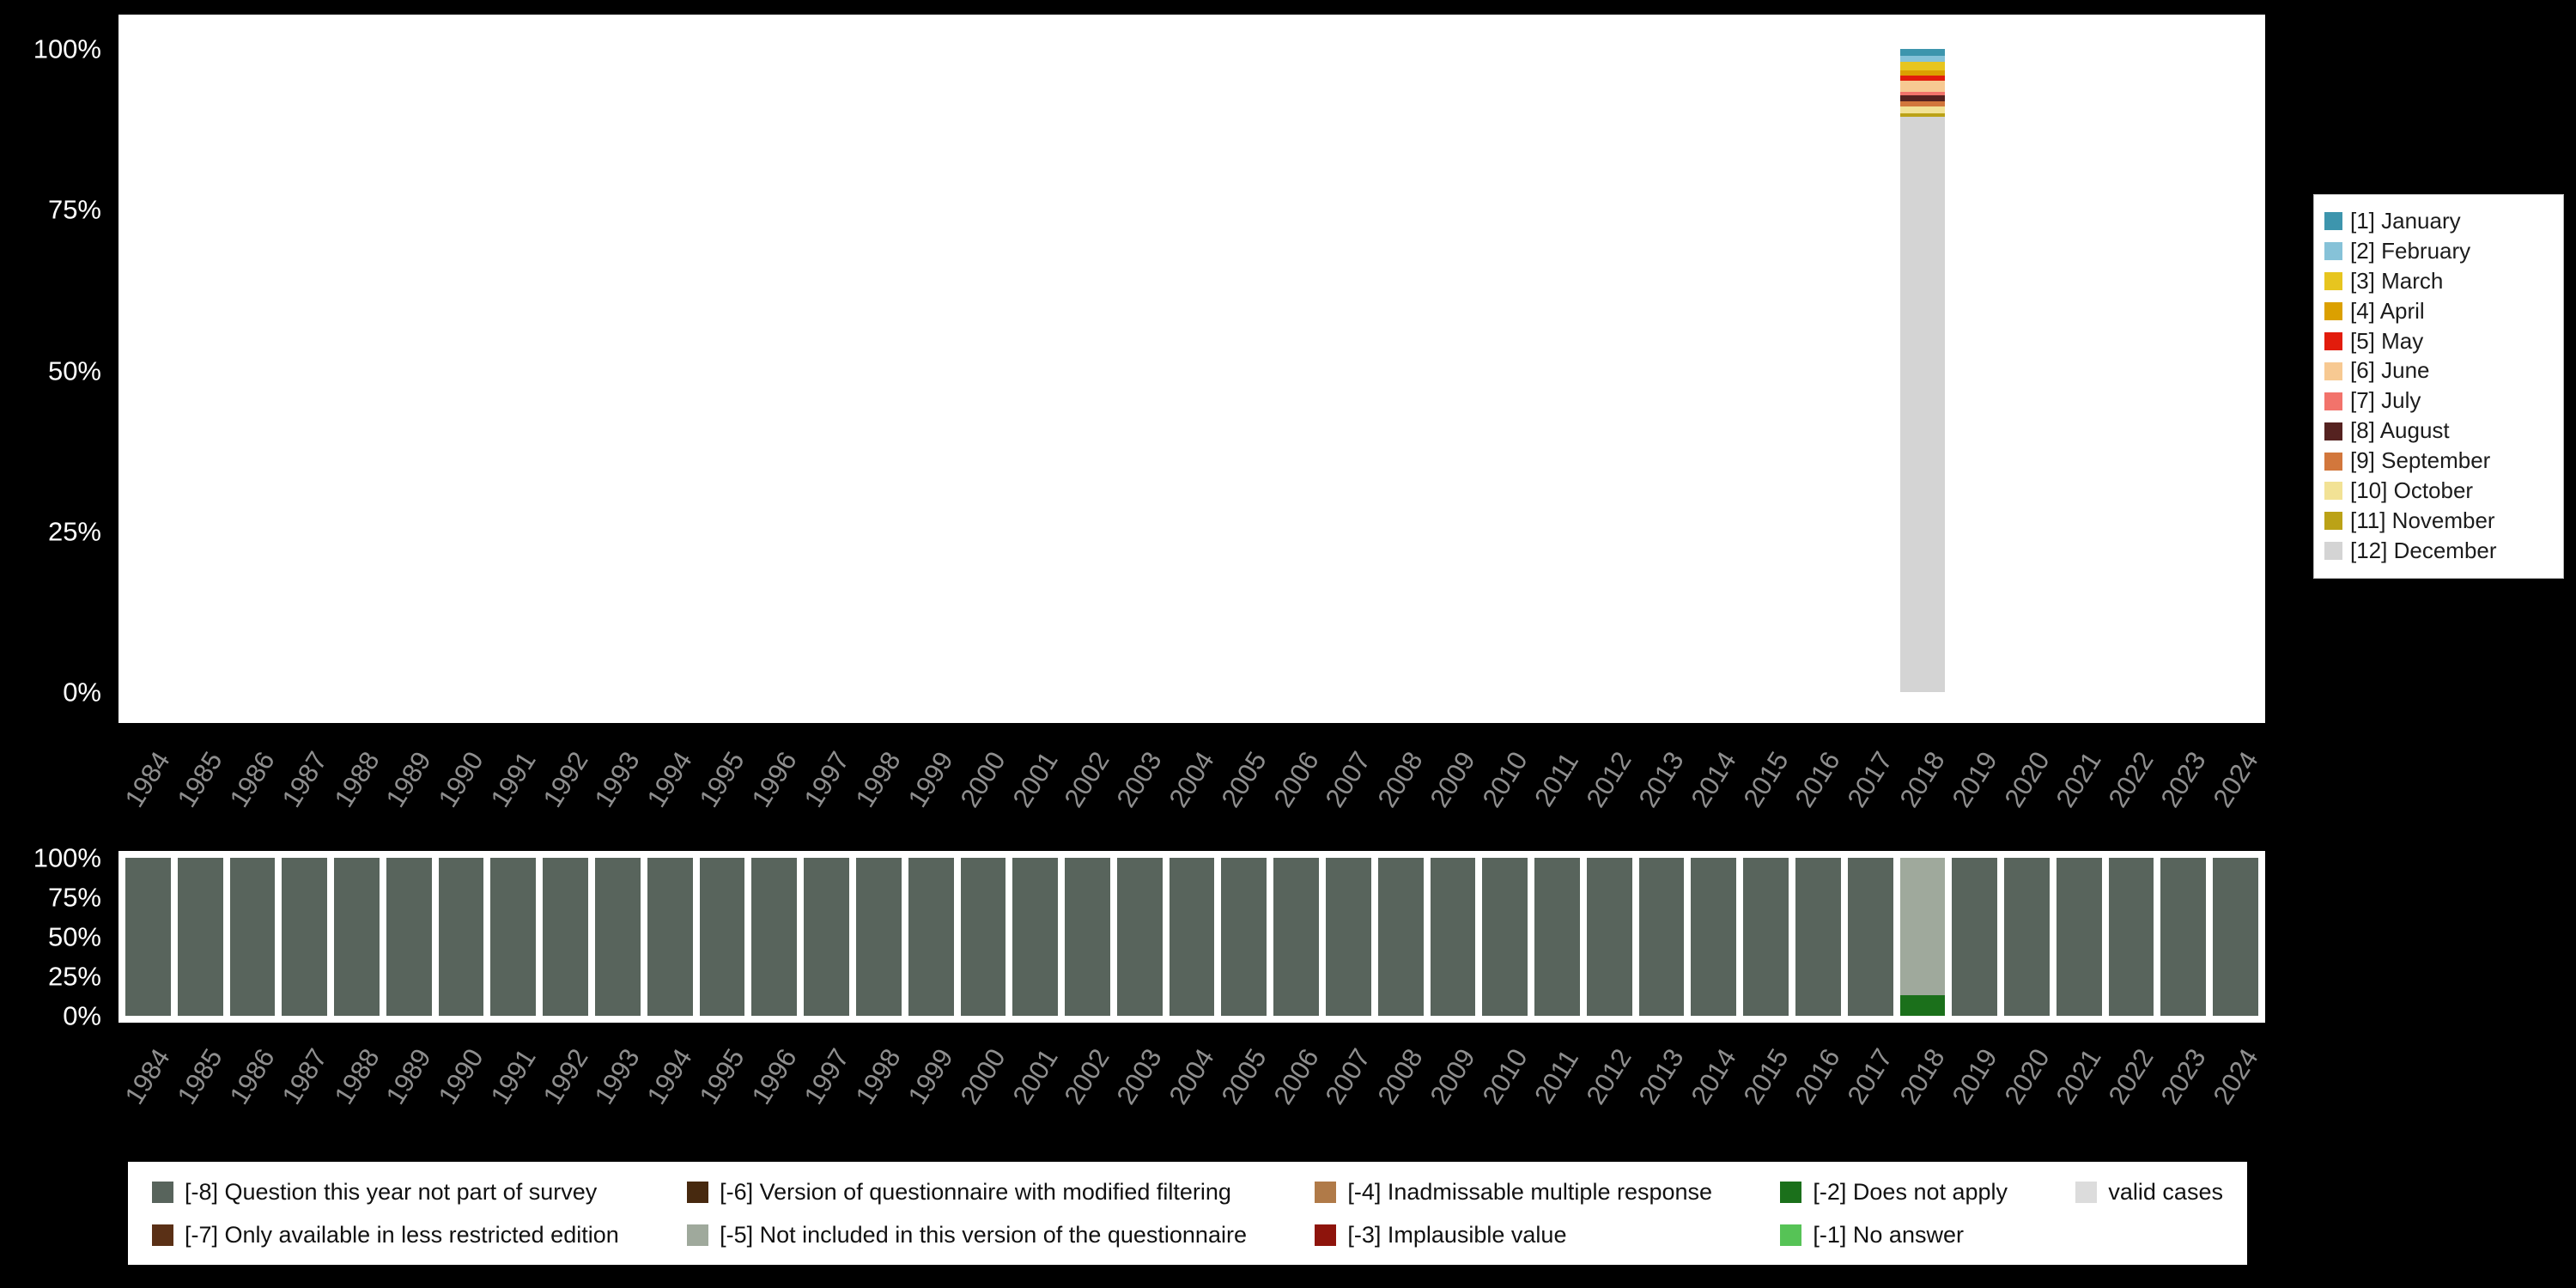  Describe the element at coordinates (148, 937) in the screenshot. I see `bar-slot-1984` at that location.